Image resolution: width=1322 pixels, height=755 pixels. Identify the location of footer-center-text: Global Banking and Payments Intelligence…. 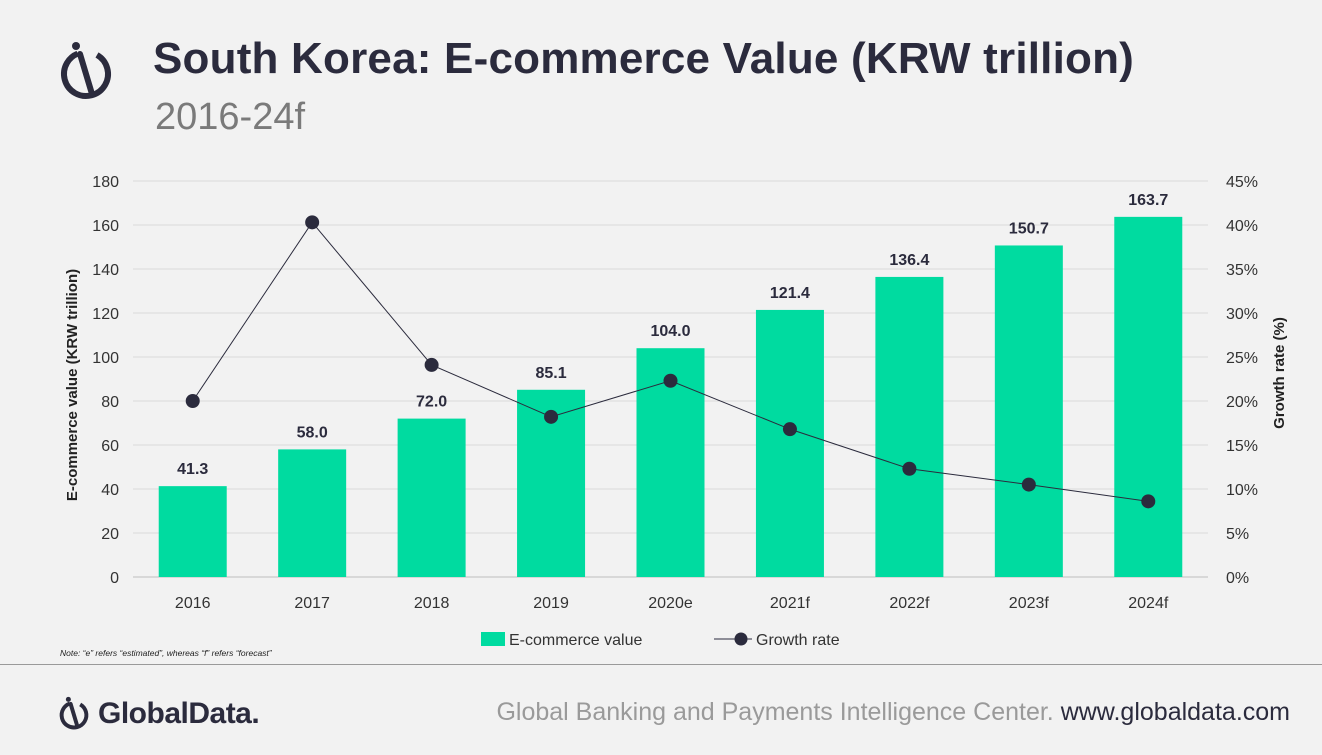
(775, 712).